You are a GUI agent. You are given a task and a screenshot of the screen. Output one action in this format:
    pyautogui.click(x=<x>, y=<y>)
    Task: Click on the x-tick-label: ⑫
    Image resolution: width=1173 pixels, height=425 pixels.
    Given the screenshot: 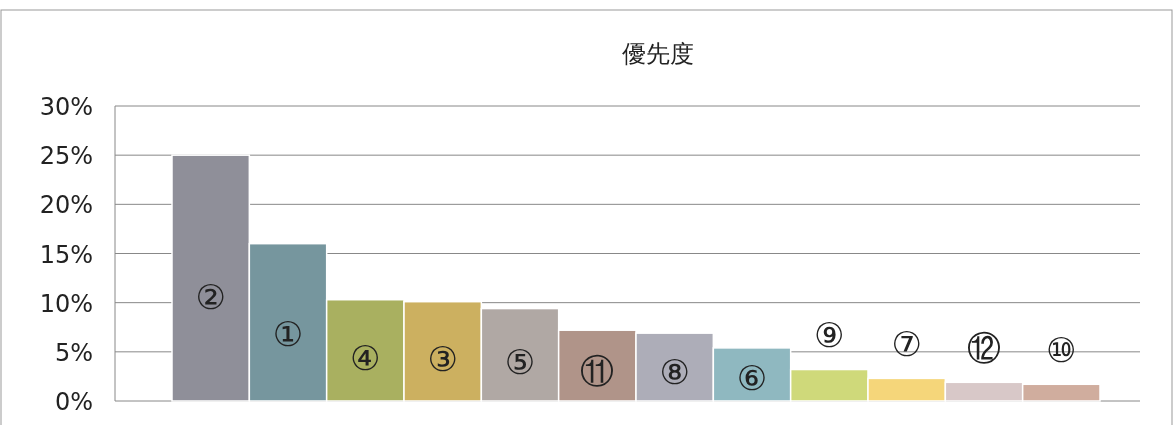 What is the action you would take?
    pyautogui.click(x=984, y=347)
    